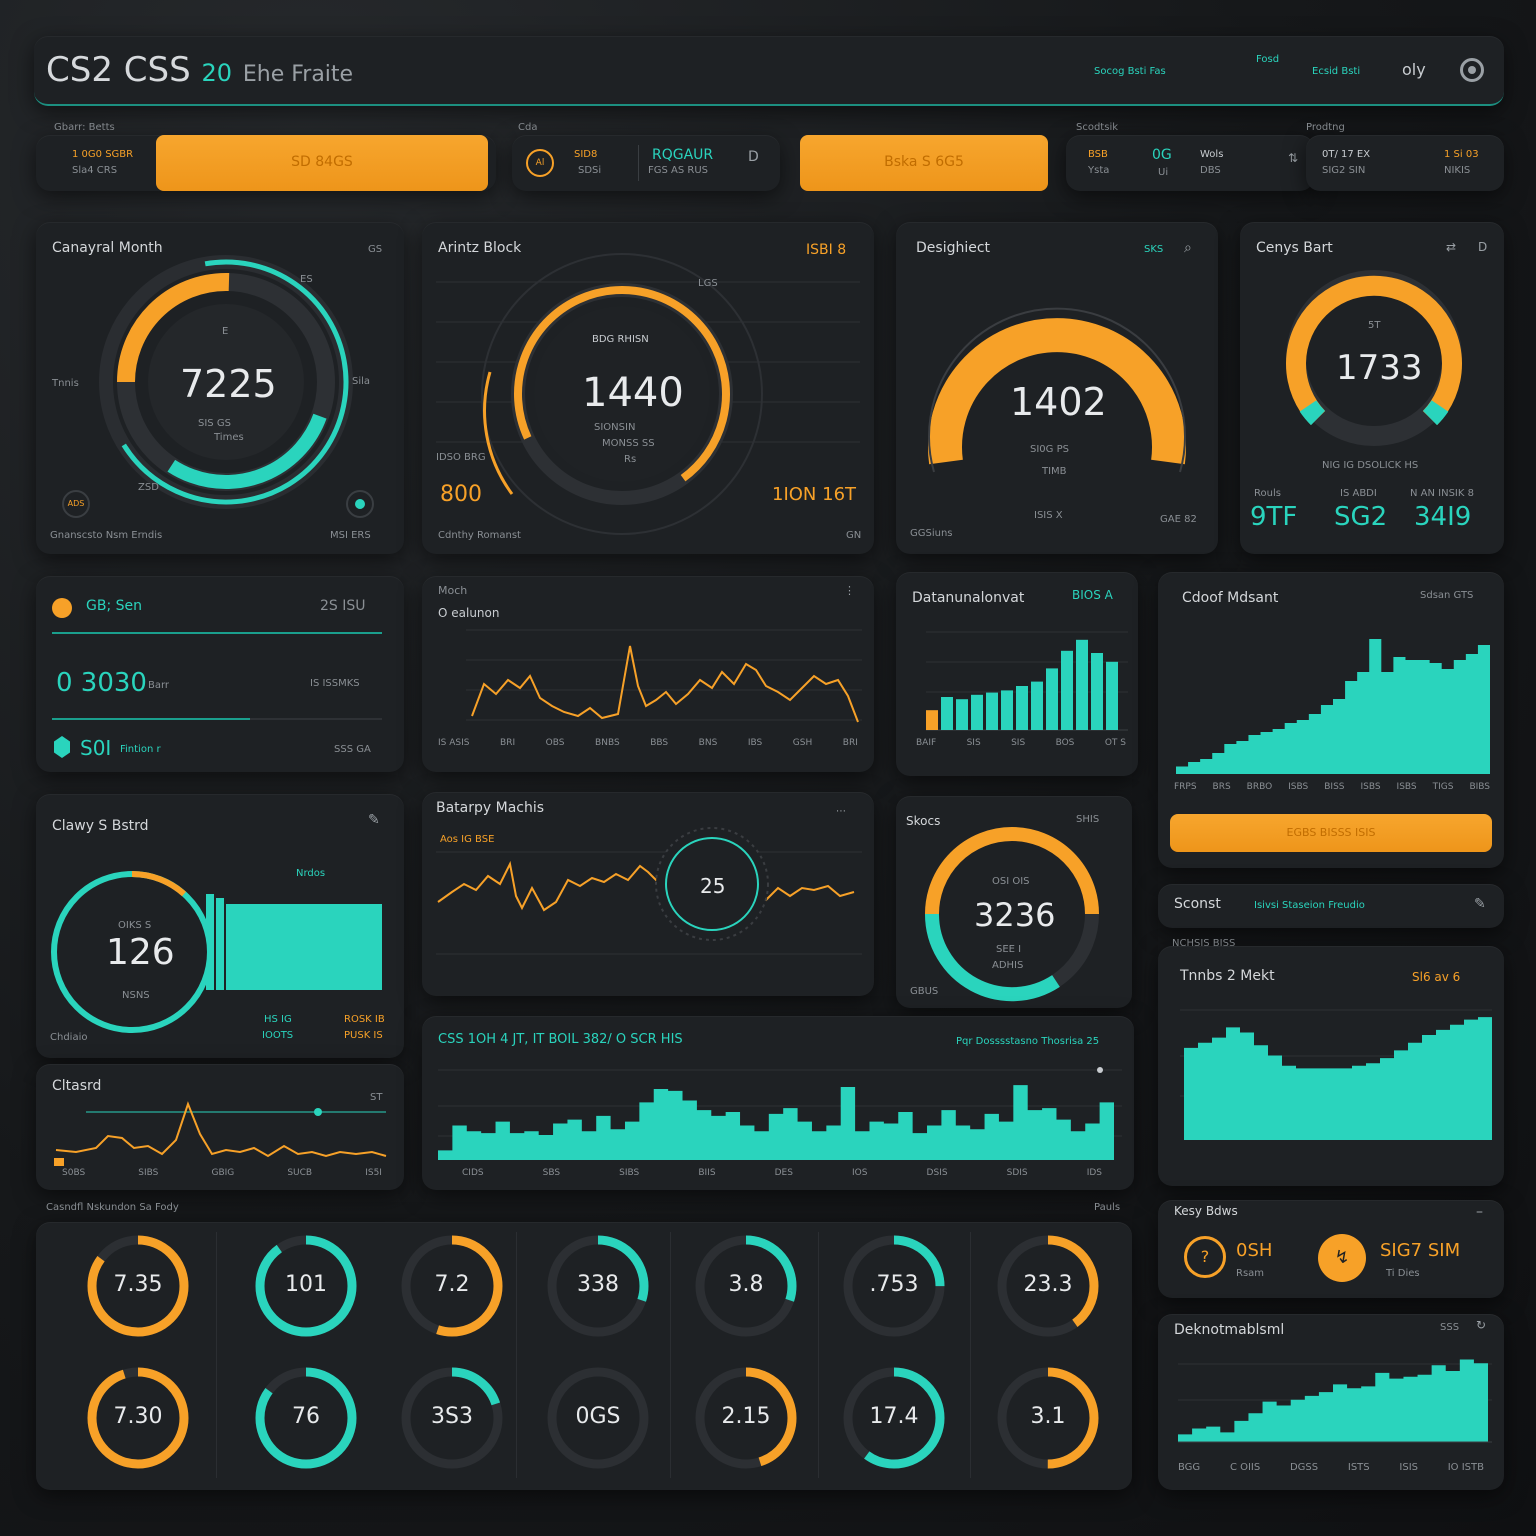  I want to click on sort-icon: ⇅, so click(1293, 158).